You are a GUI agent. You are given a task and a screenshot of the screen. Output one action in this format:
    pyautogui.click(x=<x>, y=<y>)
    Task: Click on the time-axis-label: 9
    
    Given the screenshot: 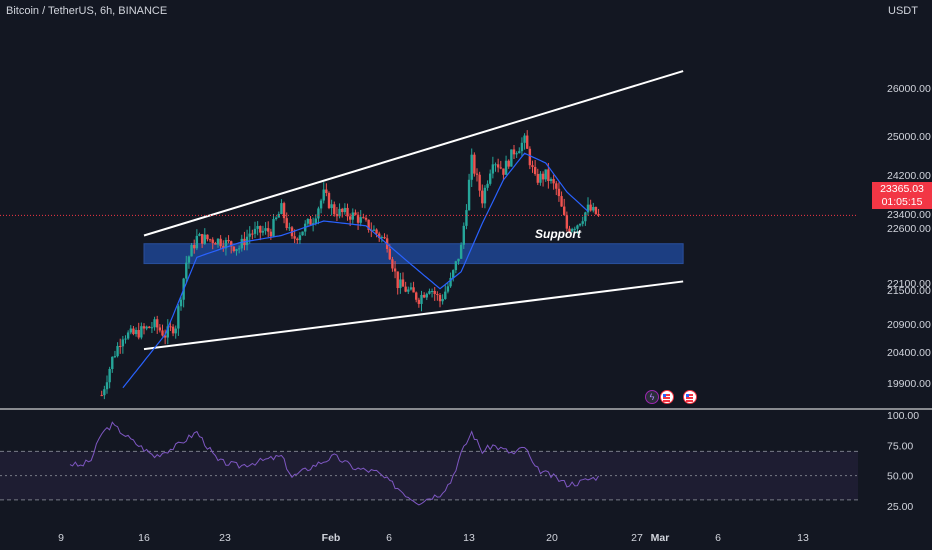 What is the action you would take?
    pyautogui.click(x=61, y=538)
    